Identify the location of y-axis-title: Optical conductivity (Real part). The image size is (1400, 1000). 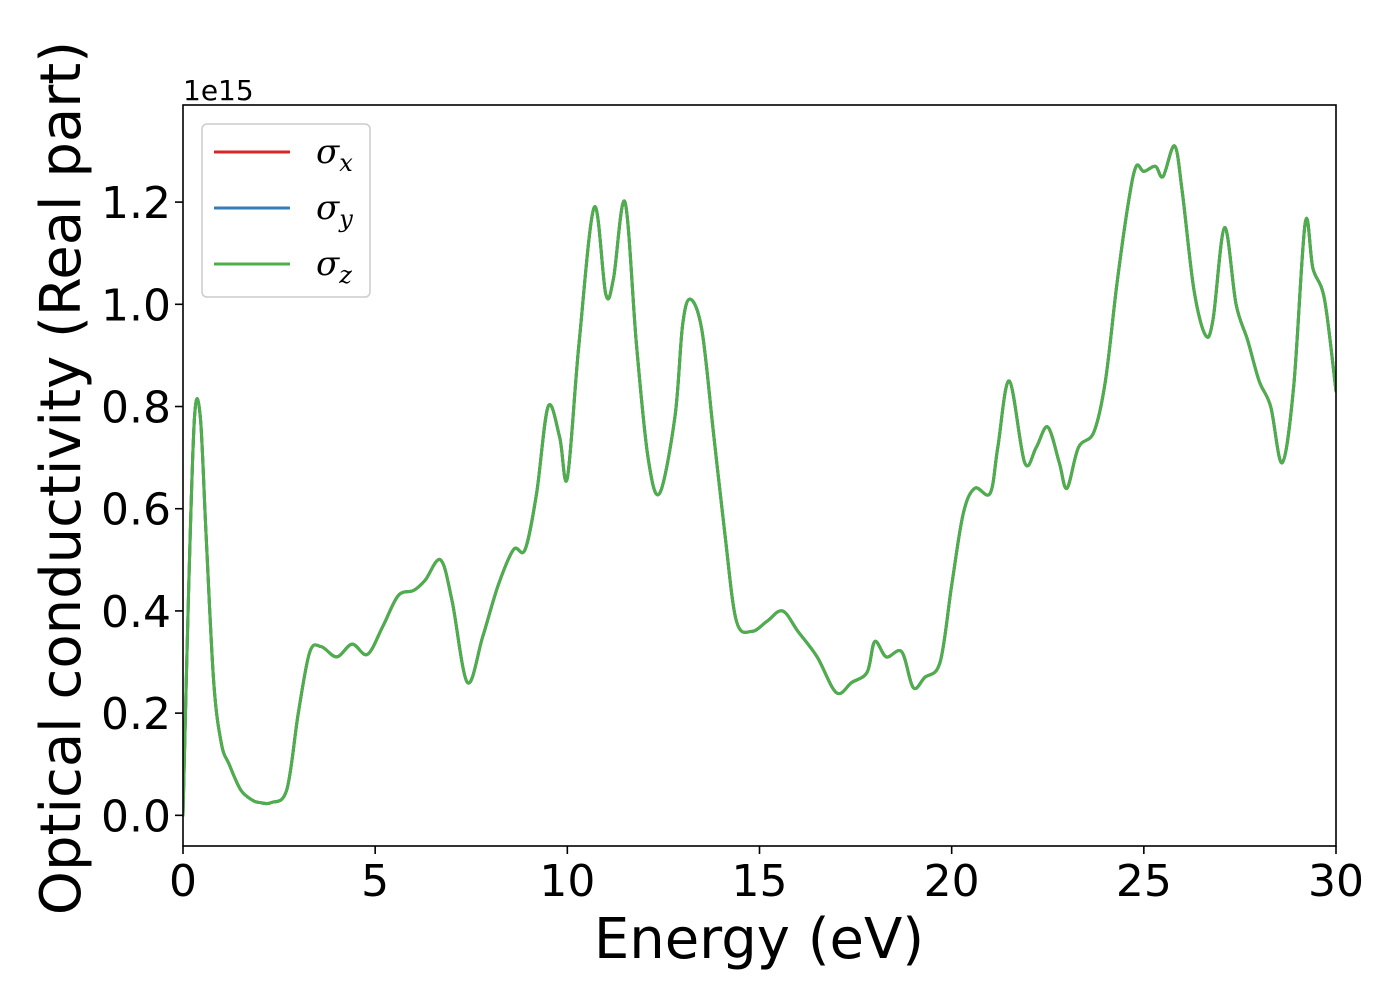
(61, 478).